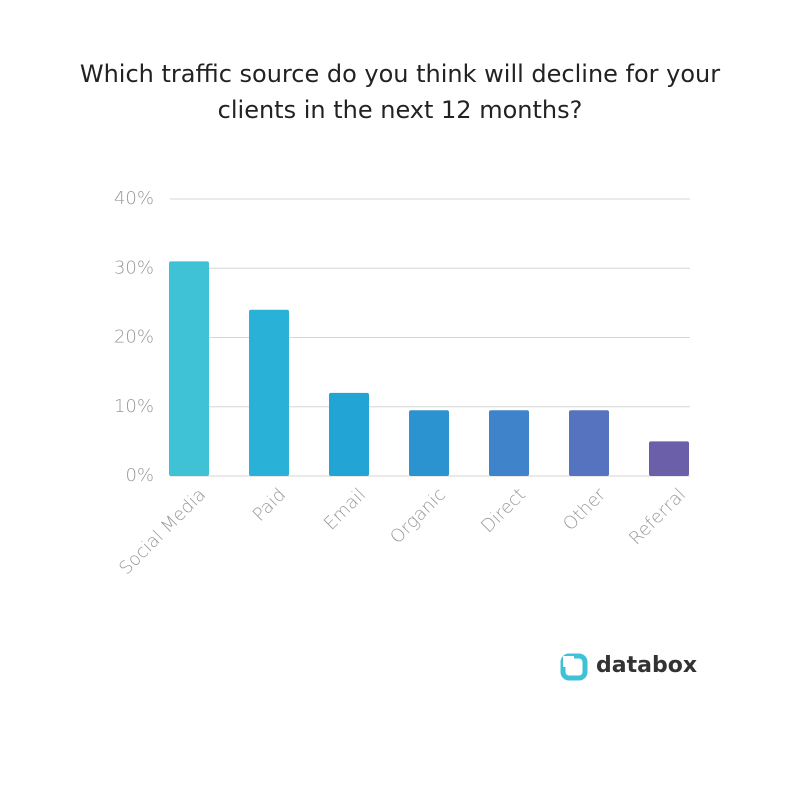 The height and width of the screenshot is (800, 800). Describe the element at coordinates (134, 406) in the screenshot. I see `y-tick-label: 10%` at that location.